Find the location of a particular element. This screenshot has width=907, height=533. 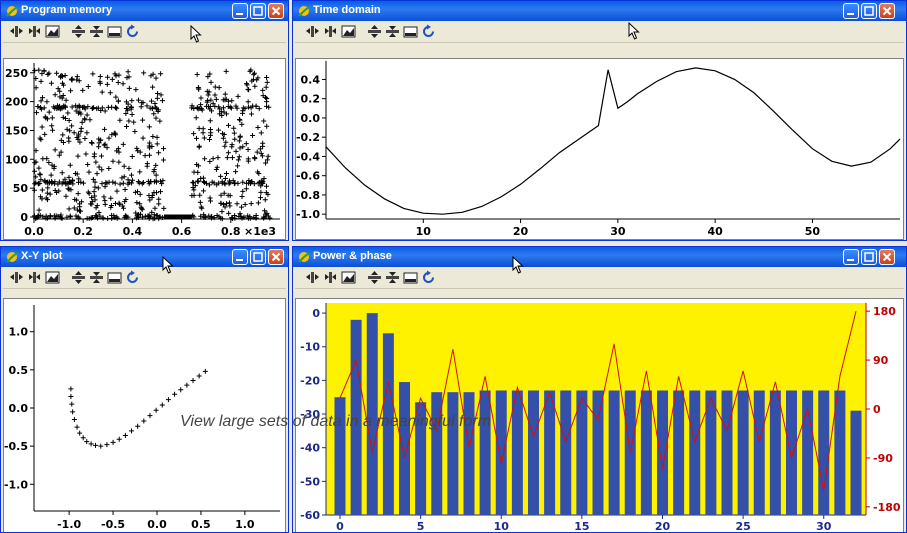

mouse-cursor-icon is located at coordinates (518, 265).